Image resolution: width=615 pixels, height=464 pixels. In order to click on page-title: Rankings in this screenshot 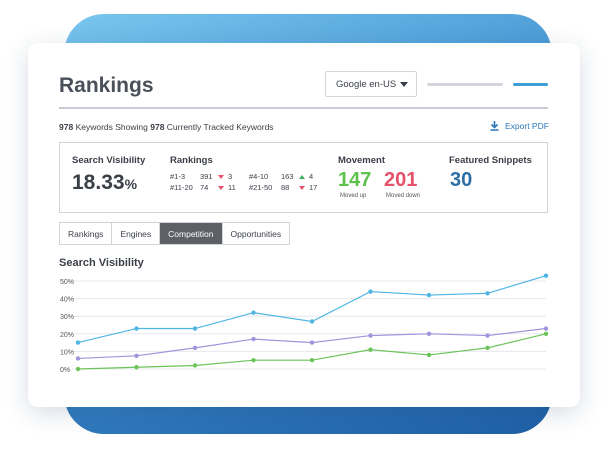, I will do `click(106, 85)`.